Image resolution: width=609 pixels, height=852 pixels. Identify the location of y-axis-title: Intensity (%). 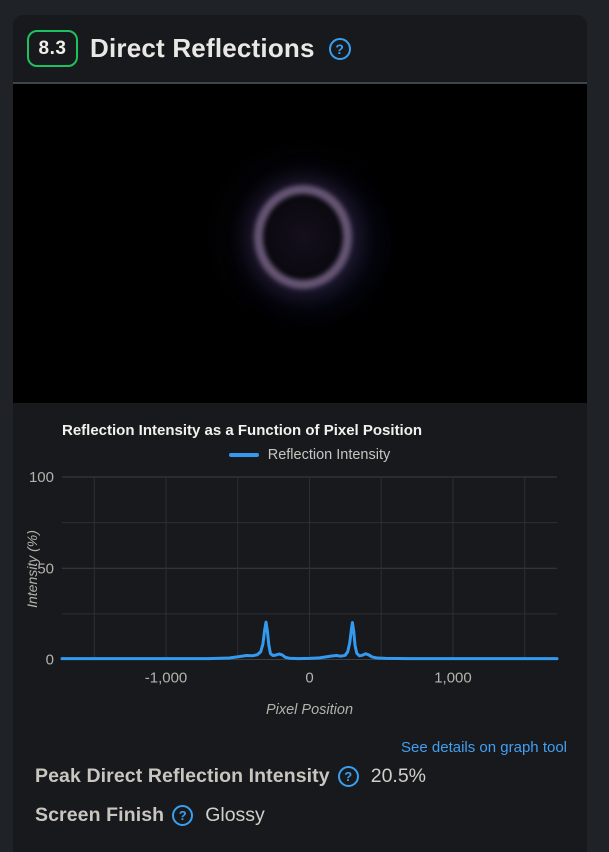
(32, 569).